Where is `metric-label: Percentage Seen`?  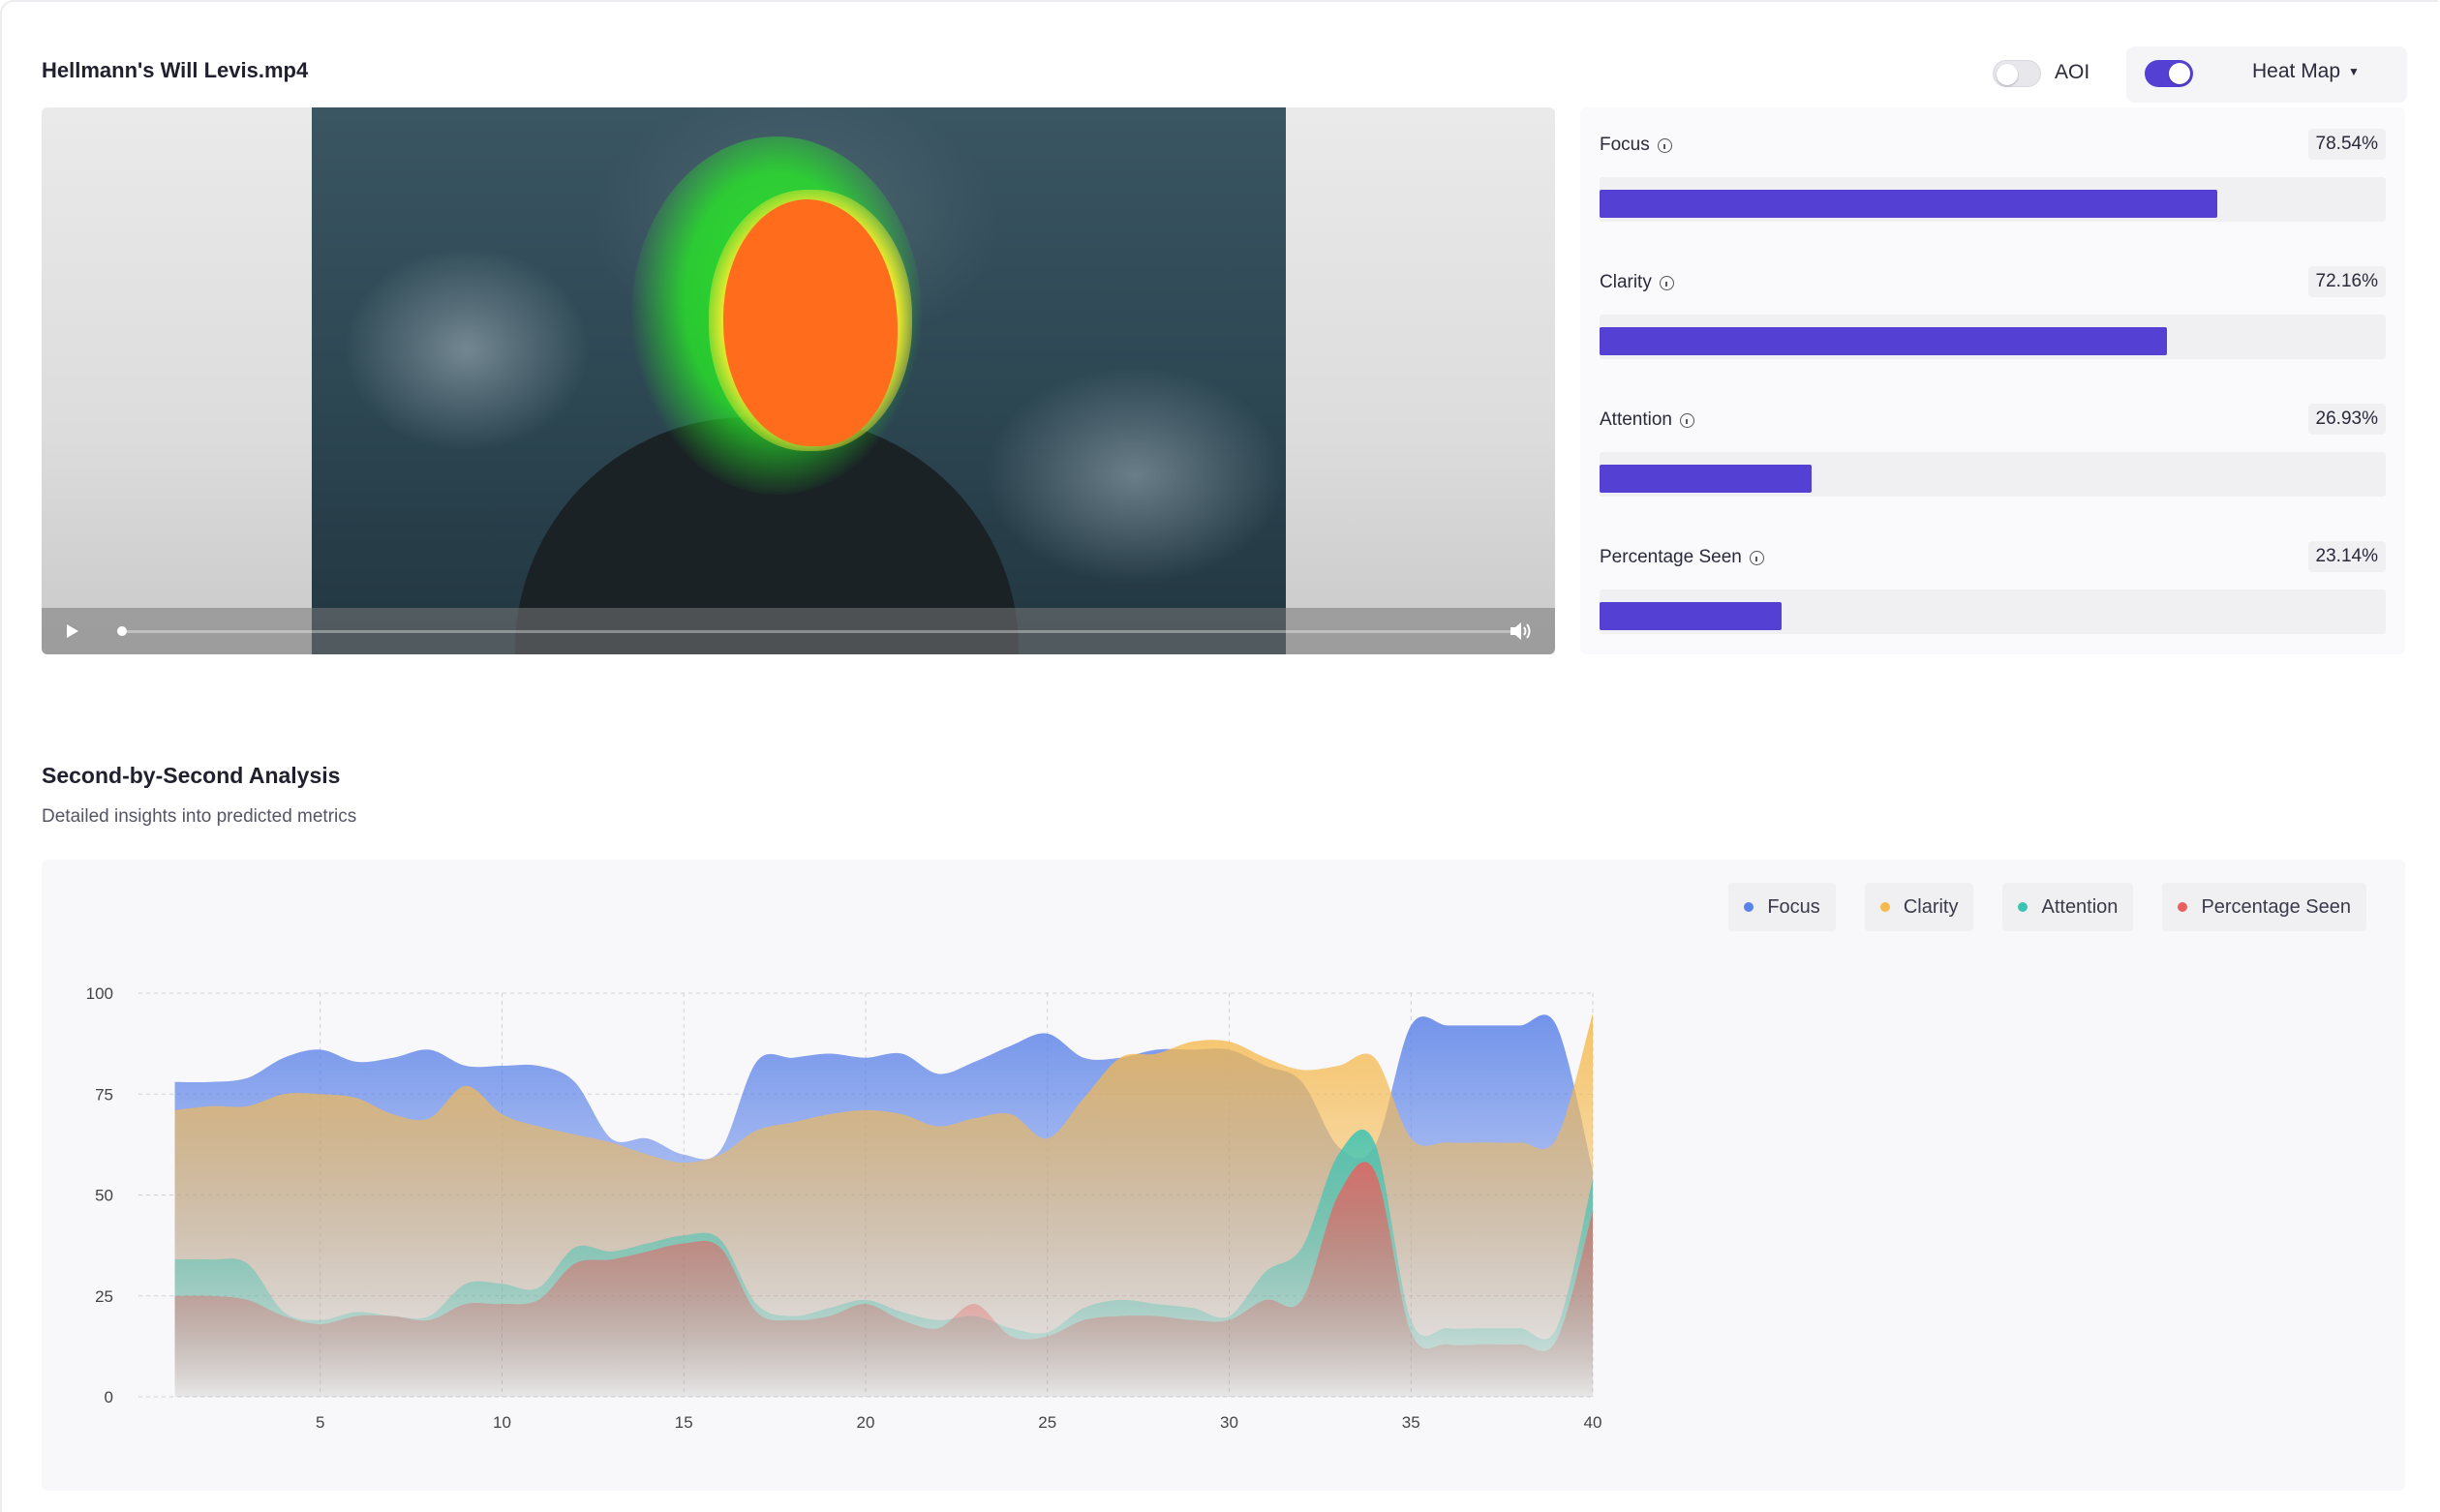
metric-label: Percentage Seen is located at coordinates (1682, 557).